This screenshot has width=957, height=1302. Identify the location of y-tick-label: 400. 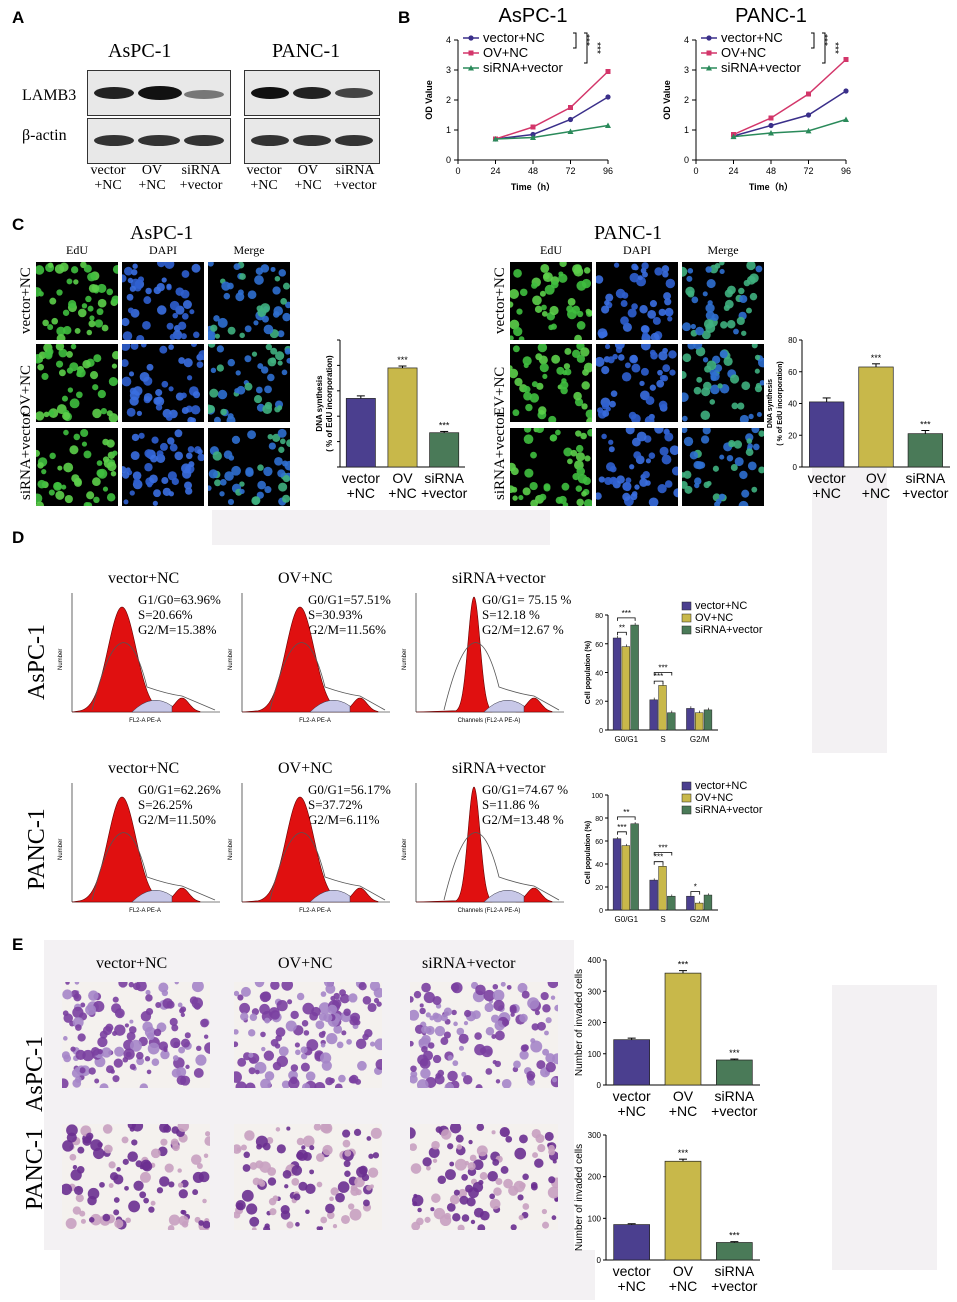
(595, 960).